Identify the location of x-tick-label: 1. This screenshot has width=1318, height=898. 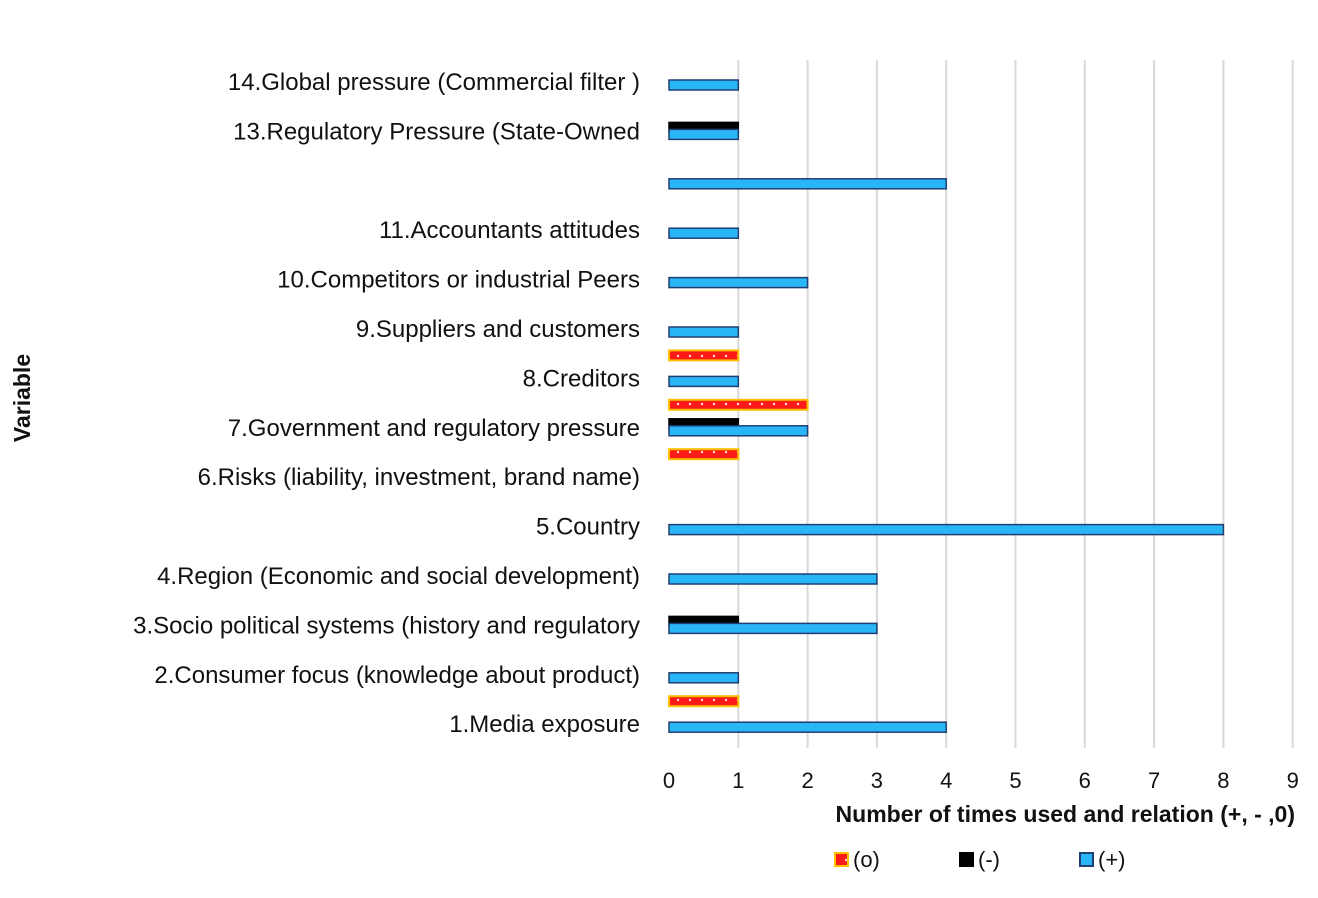
(738, 780).